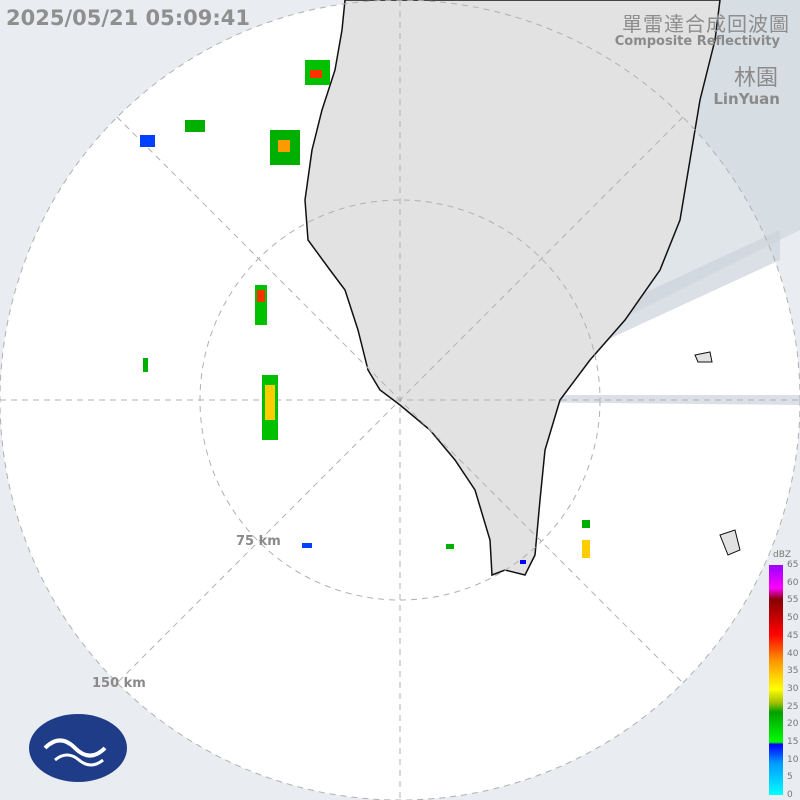 The width and height of the screenshot is (800, 800). Describe the element at coordinates (793, 635) in the screenshot. I see `colorbar-tick: 45` at that location.